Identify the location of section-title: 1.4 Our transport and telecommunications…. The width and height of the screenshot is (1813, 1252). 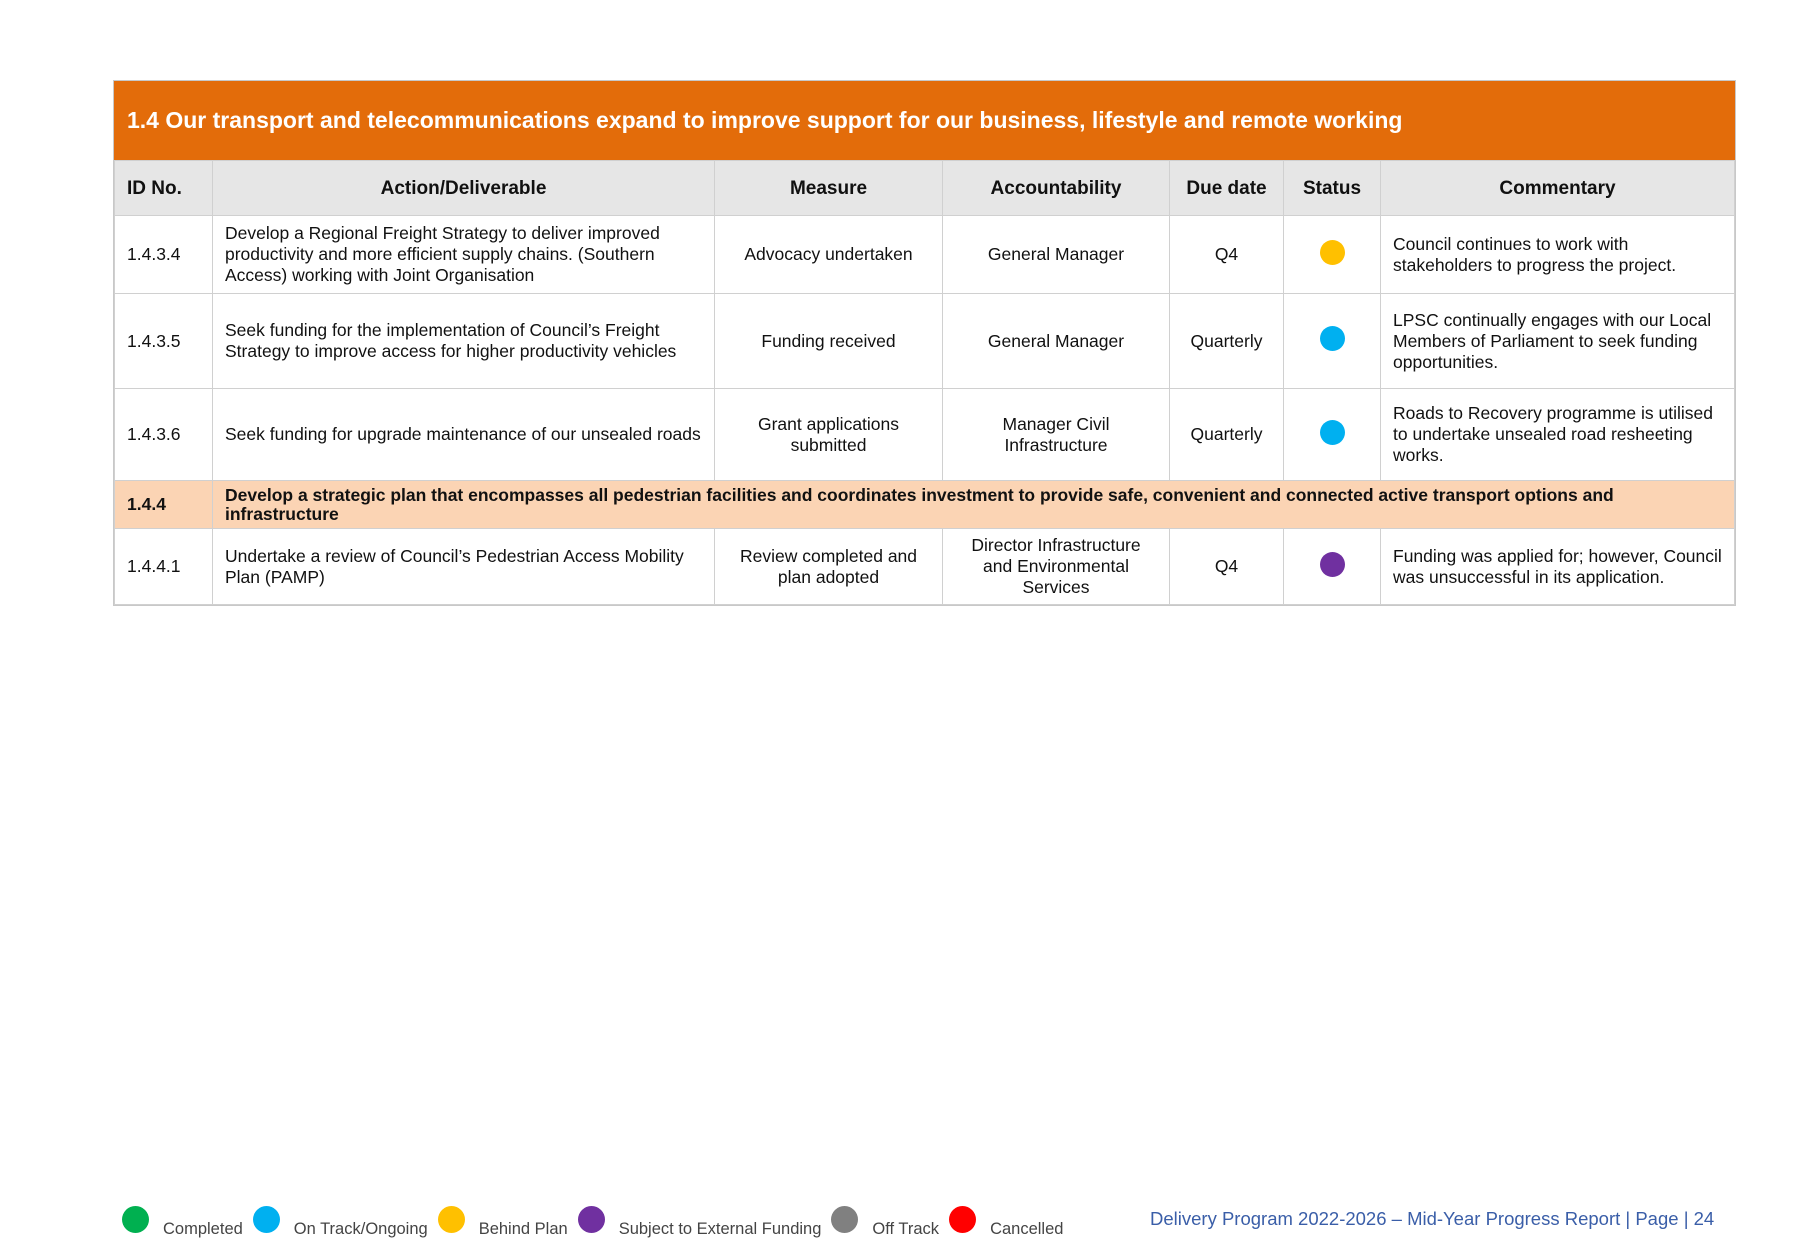
(924, 120).